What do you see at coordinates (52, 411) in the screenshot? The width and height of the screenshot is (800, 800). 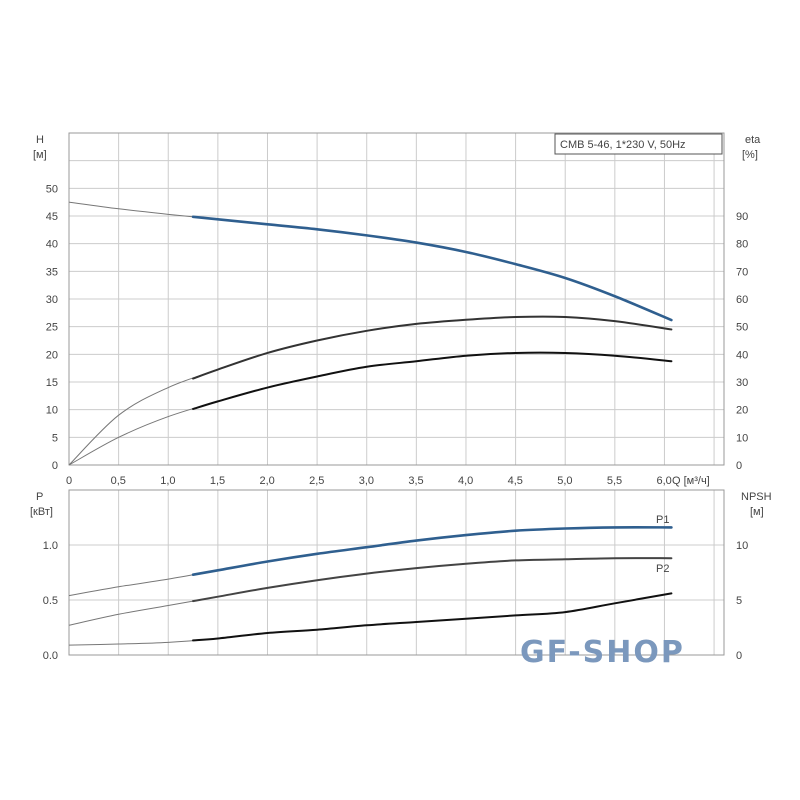 I see `y-tick-label: 10` at bounding box center [52, 411].